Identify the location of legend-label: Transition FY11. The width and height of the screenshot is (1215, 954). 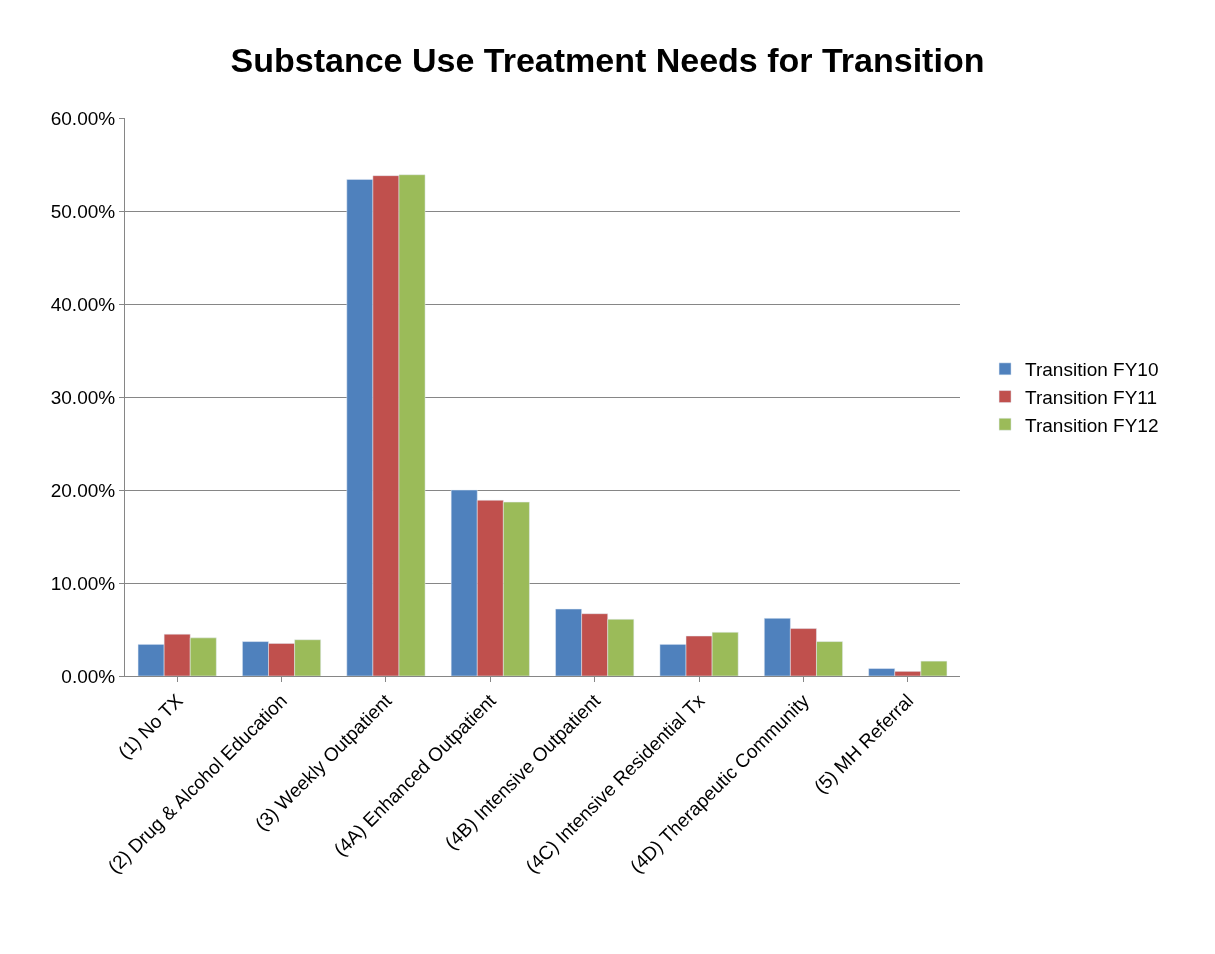
(1091, 397).